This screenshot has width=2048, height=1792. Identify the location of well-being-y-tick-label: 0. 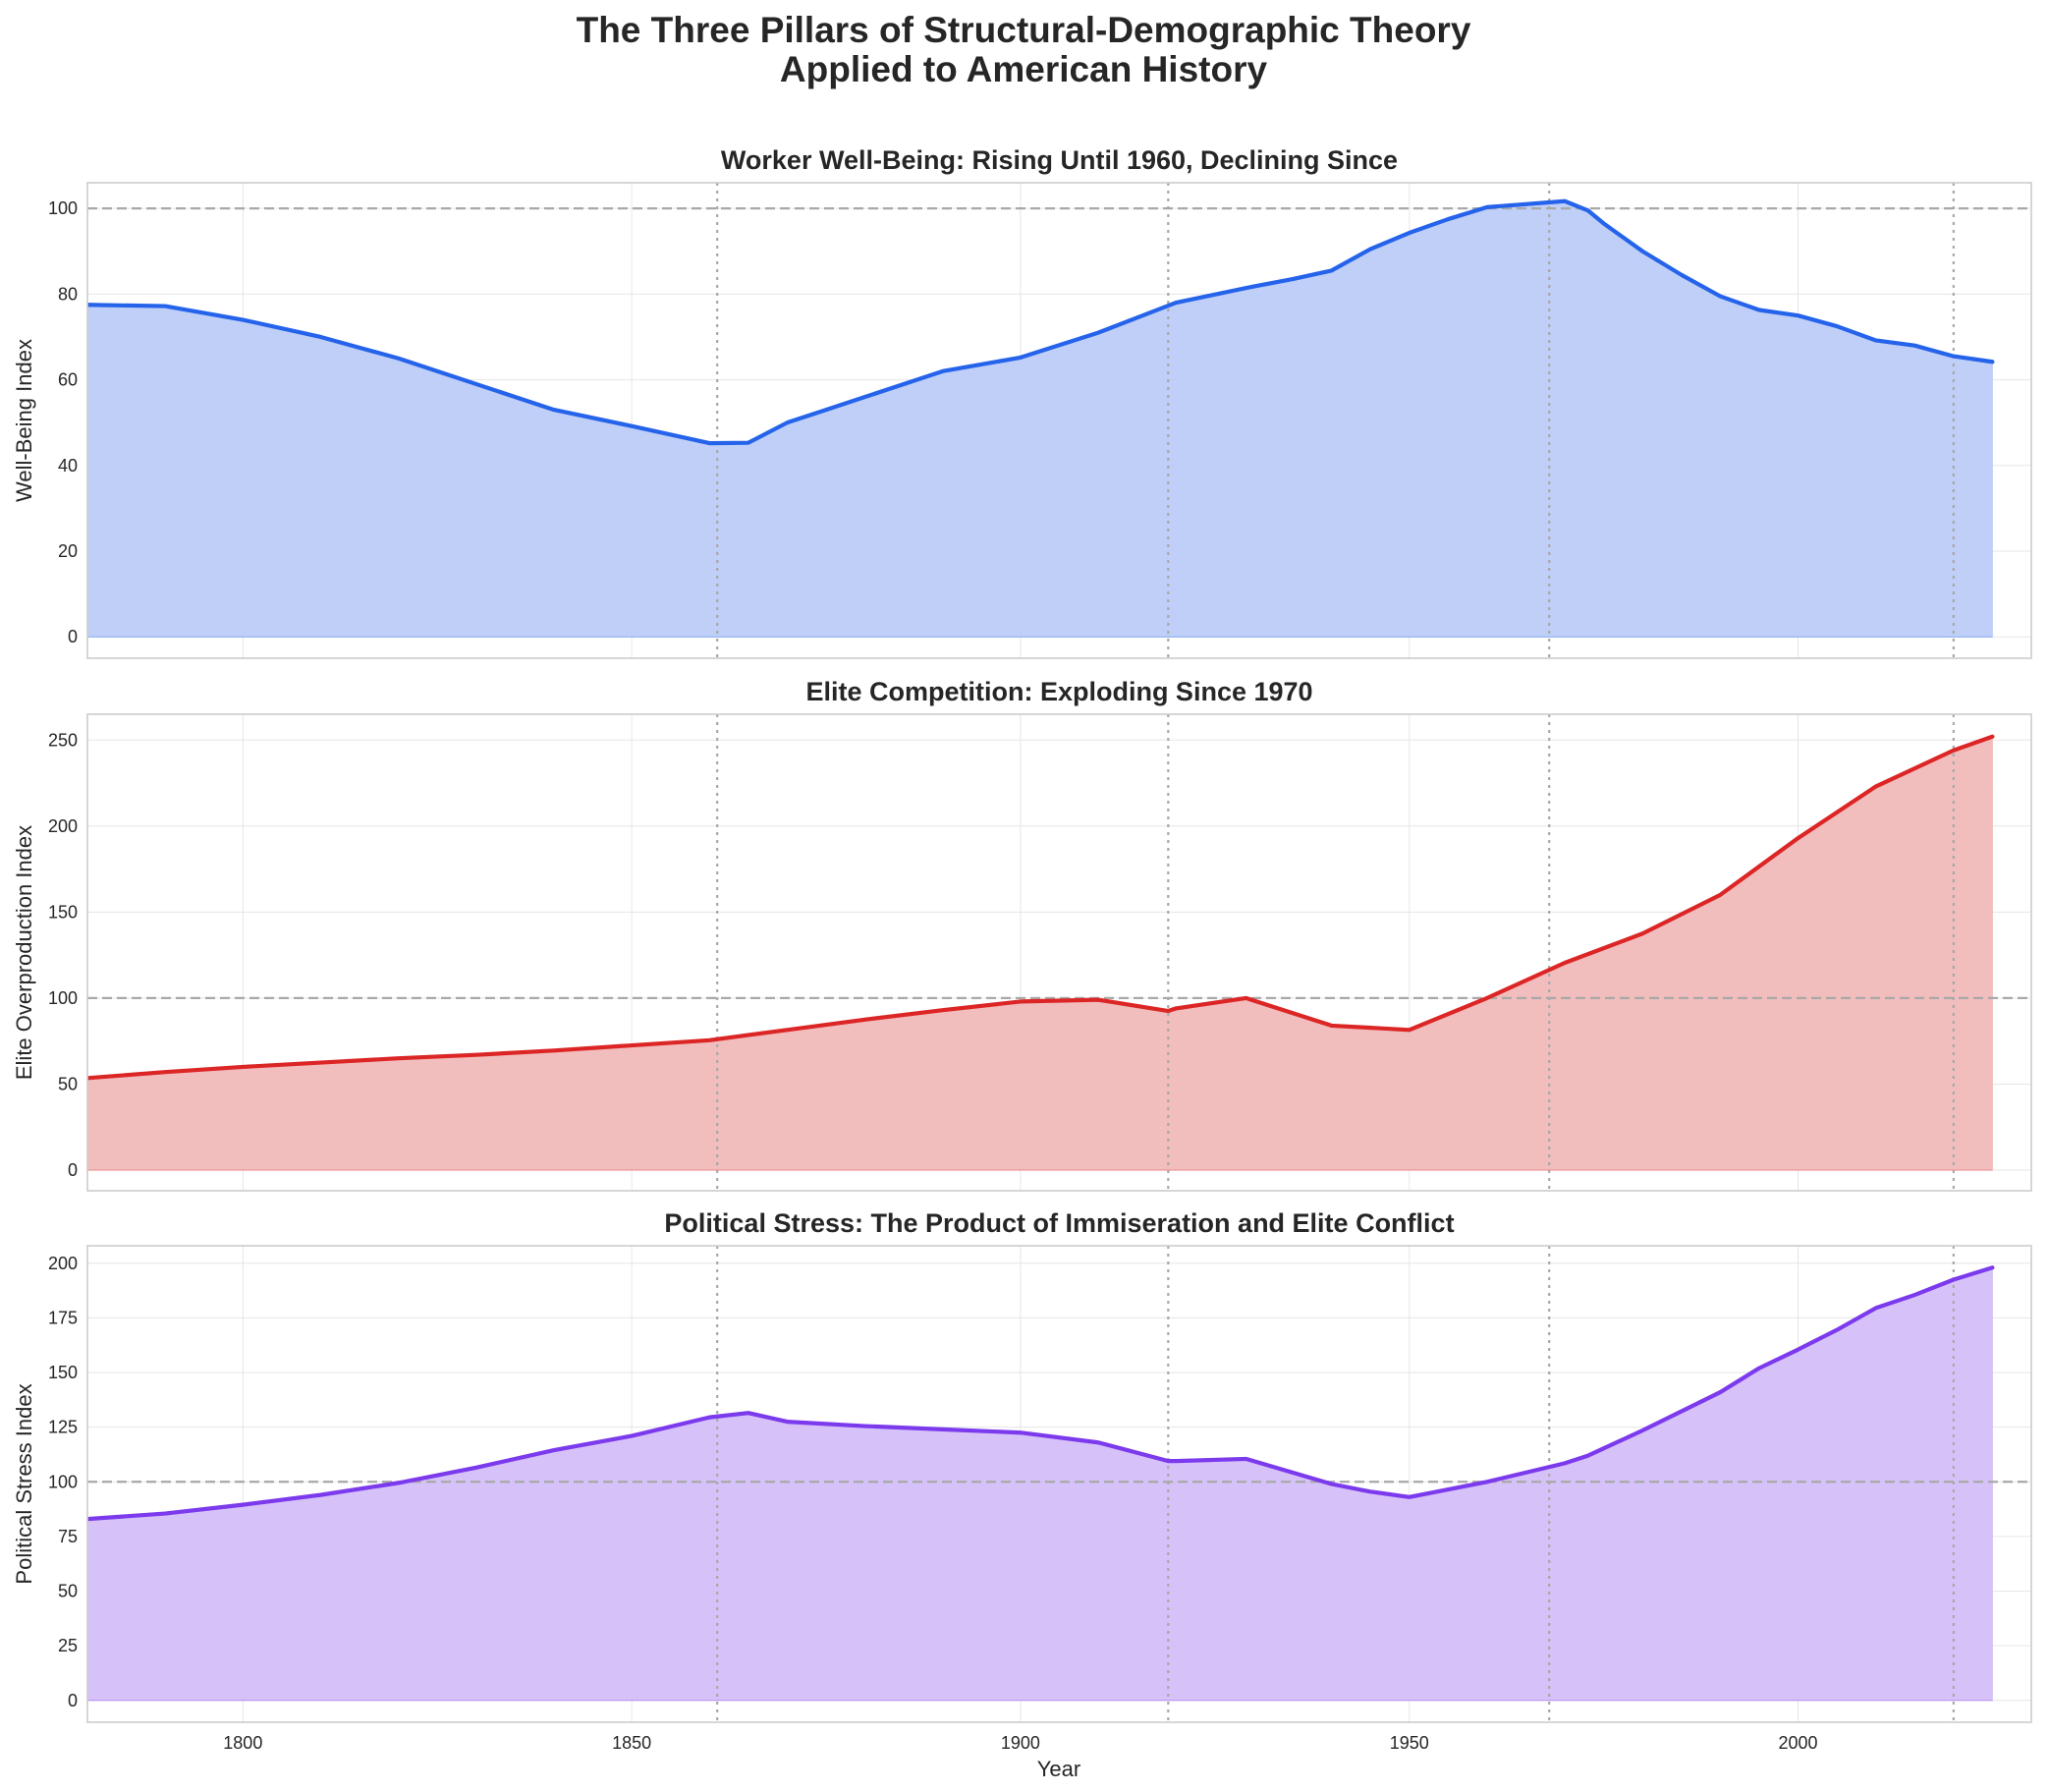
(73, 636).